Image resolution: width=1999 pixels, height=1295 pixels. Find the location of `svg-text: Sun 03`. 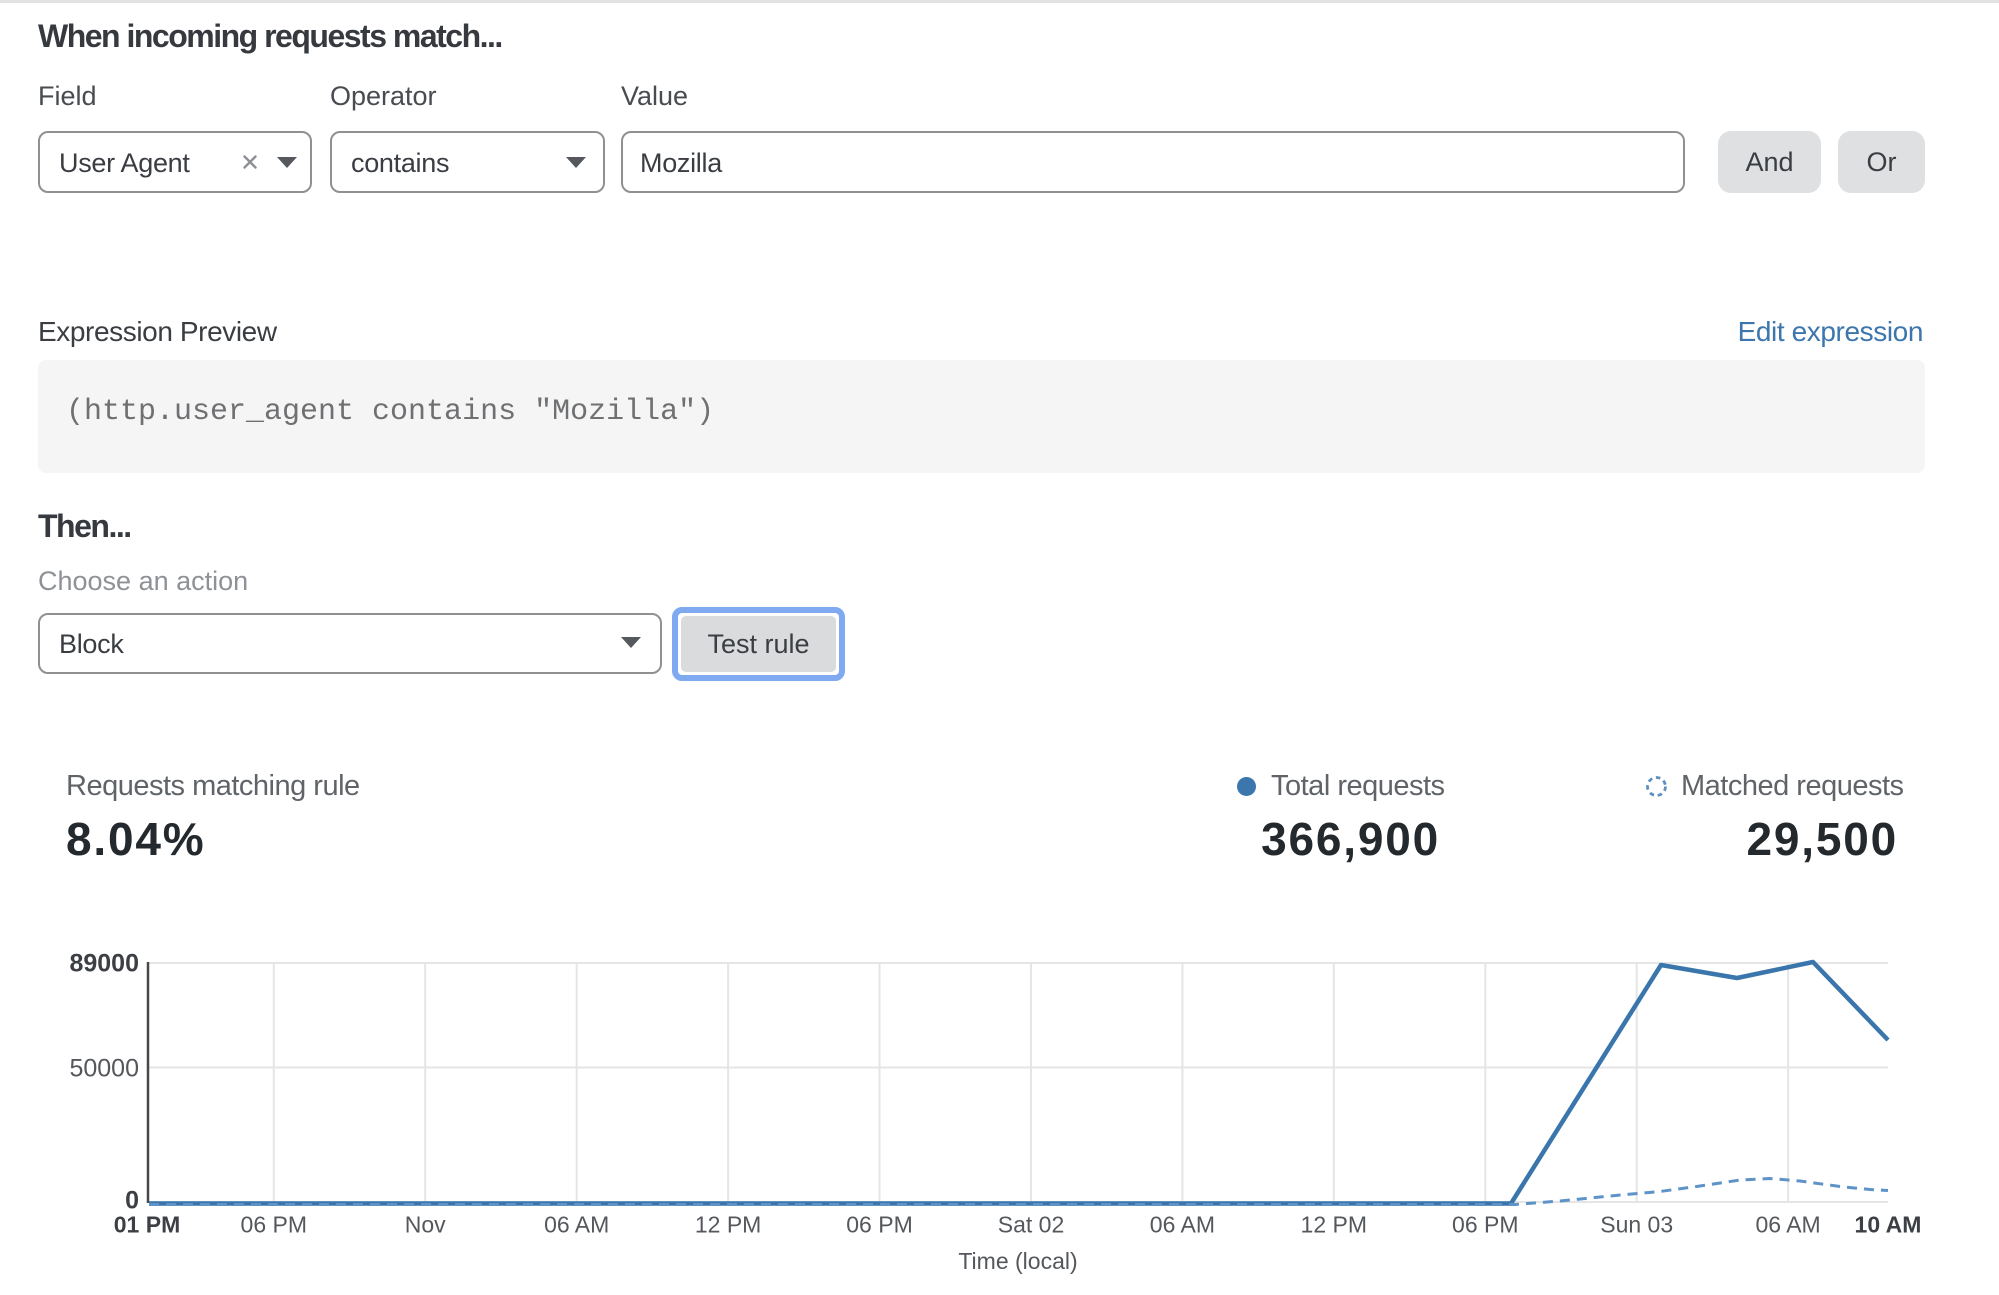

svg-text: Sun 03 is located at coordinates (1636, 1225).